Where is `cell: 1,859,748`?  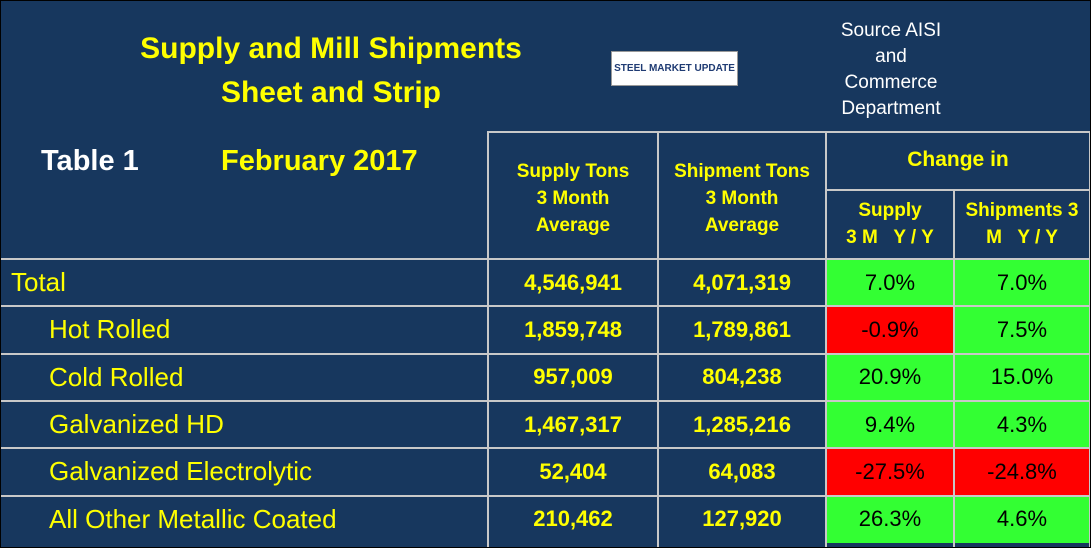
cell: 1,859,748 is located at coordinates (573, 329).